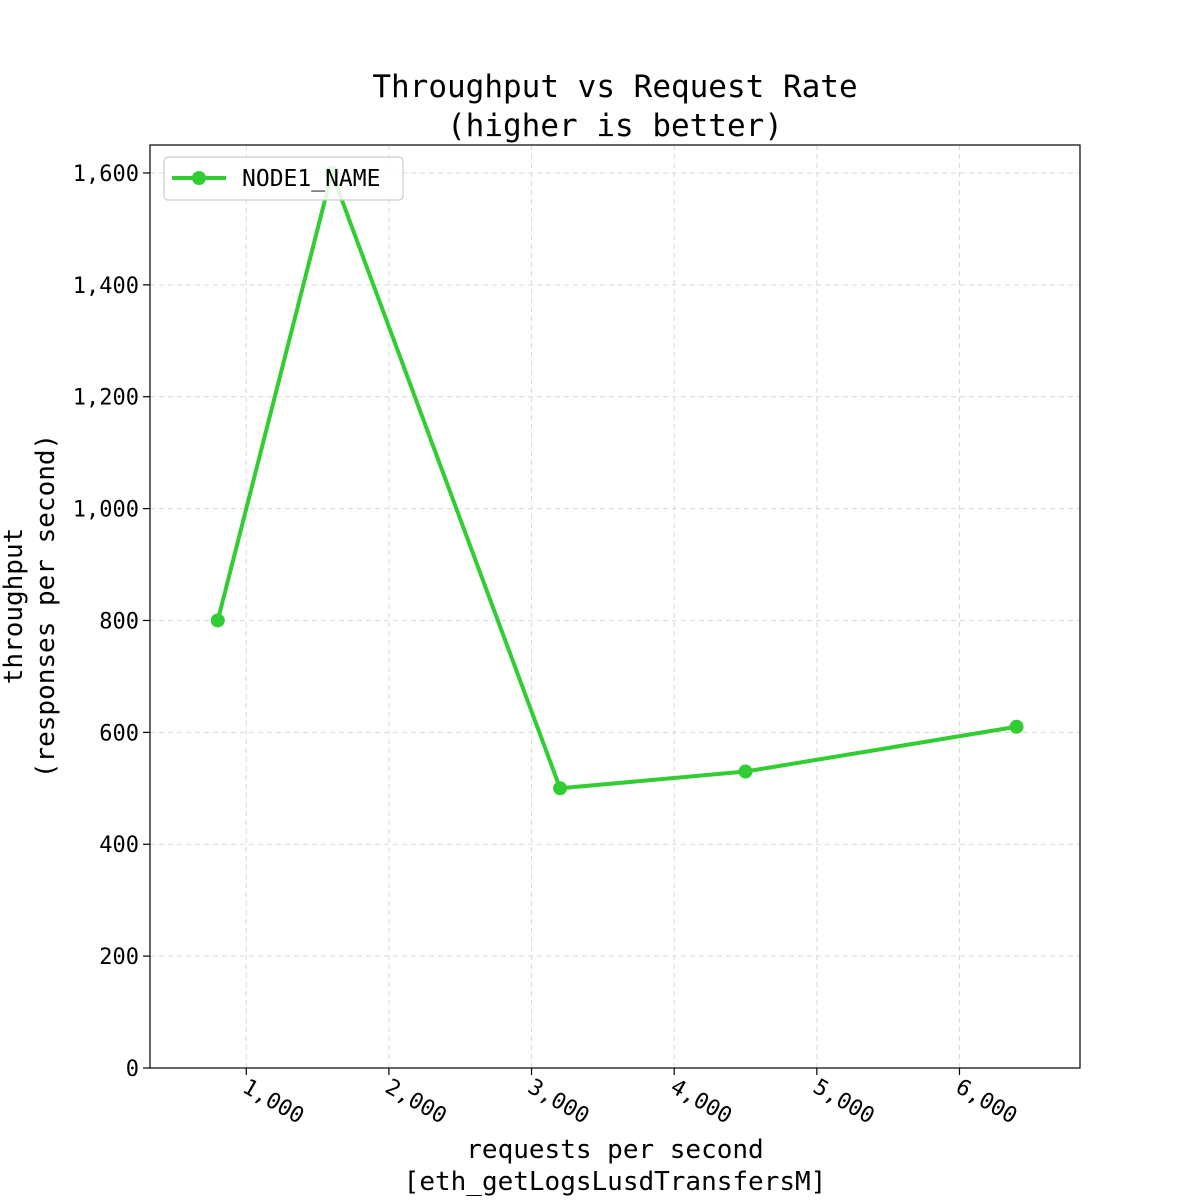 The height and width of the screenshot is (1200, 1200). I want to click on x-tick-label: 2,000, so click(416, 1102).